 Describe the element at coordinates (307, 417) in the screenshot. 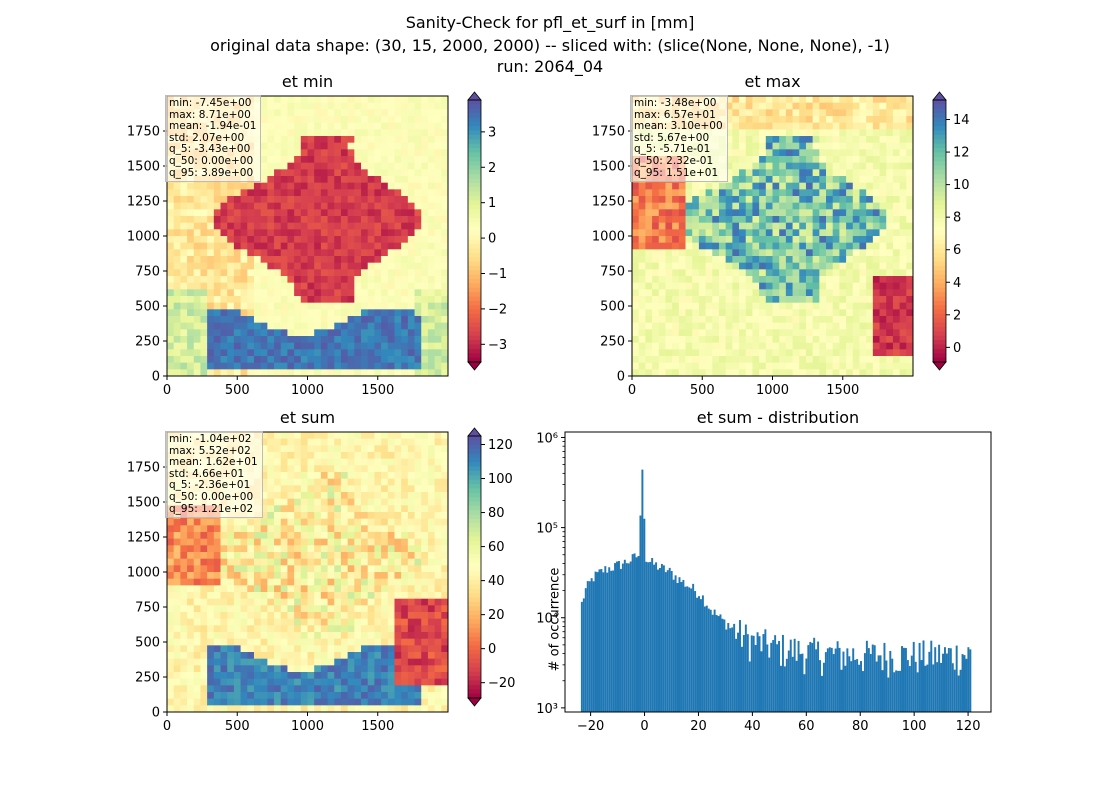

I see `panel-title-et-sum: et sum` at that location.